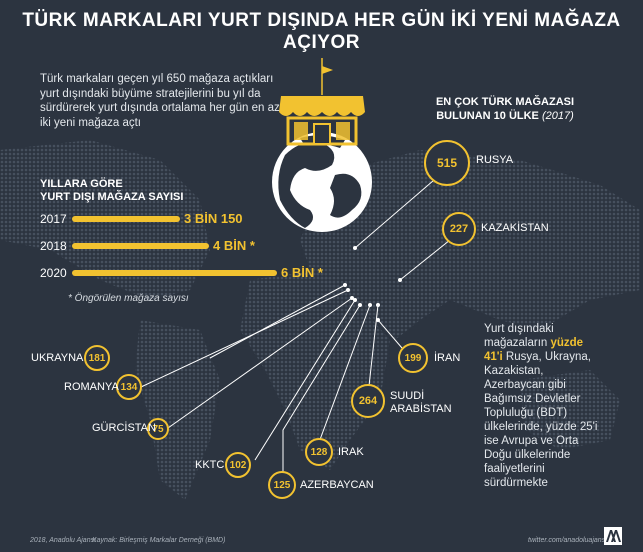 This screenshot has height=552, width=643. I want to click on country-name-romanya: ROMANYA, so click(91, 387).